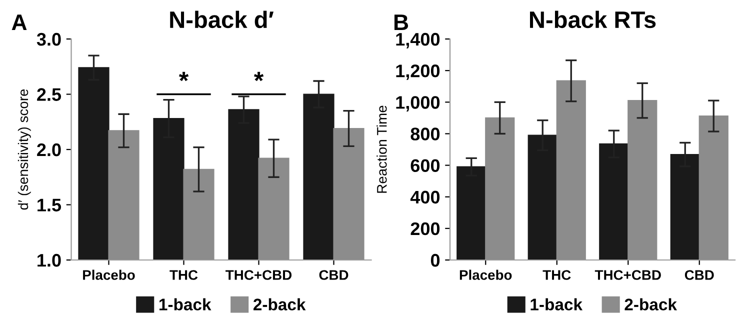  Describe the element at coordinates (425, 134) in the screenshot. I see `y-tick-label: 800` at that location.